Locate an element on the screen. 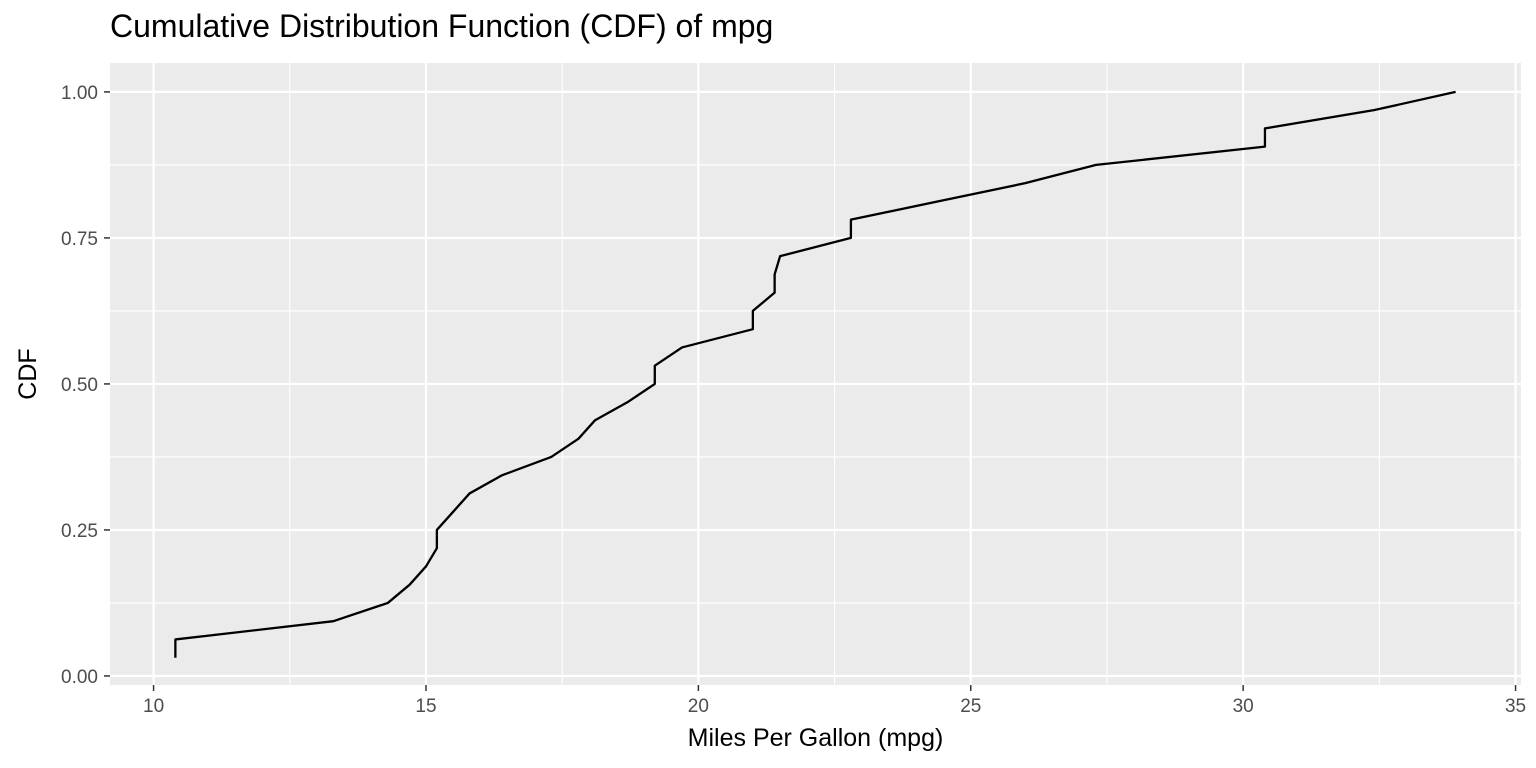 This screenshot has width=1536, height=768. x-tick-label: 35 is located at coordinates (1515, 706).